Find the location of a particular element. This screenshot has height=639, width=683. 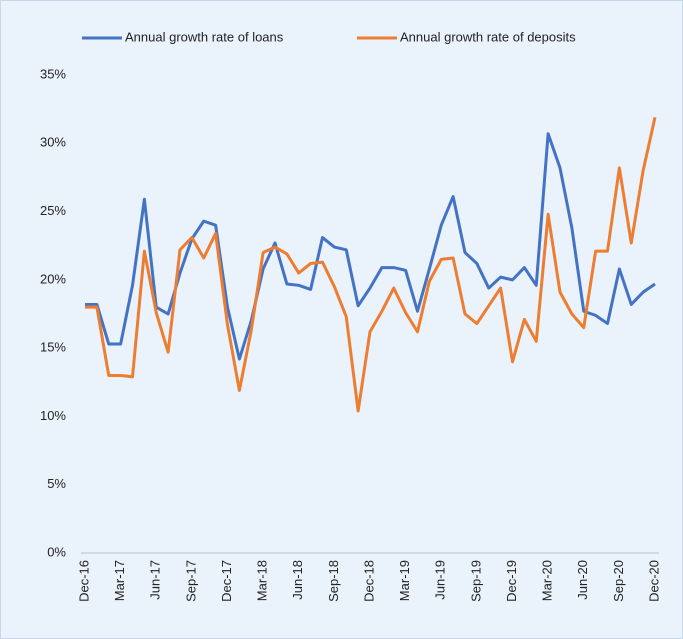

x-tick-label: Sep-20 is located at coordinates (618, 581).